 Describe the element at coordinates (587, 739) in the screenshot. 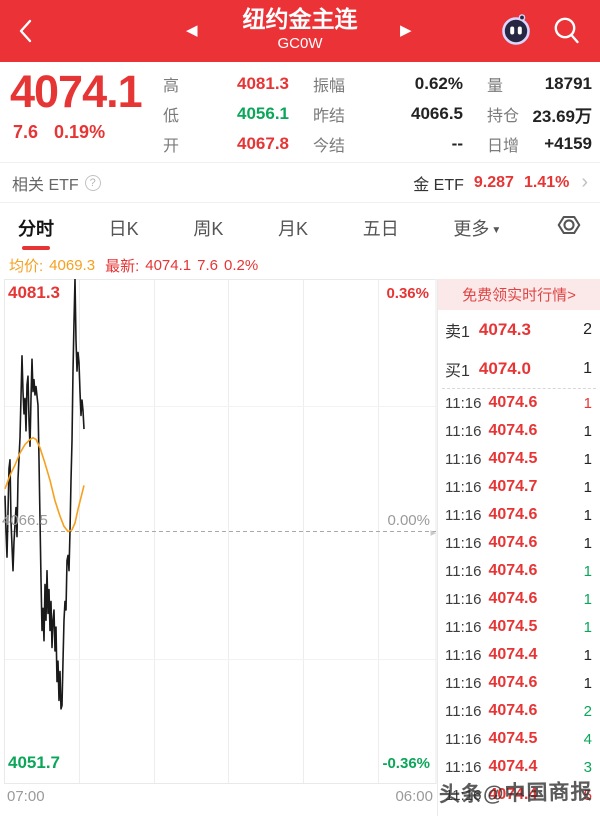

I see `trade-qty: 4` at that location.